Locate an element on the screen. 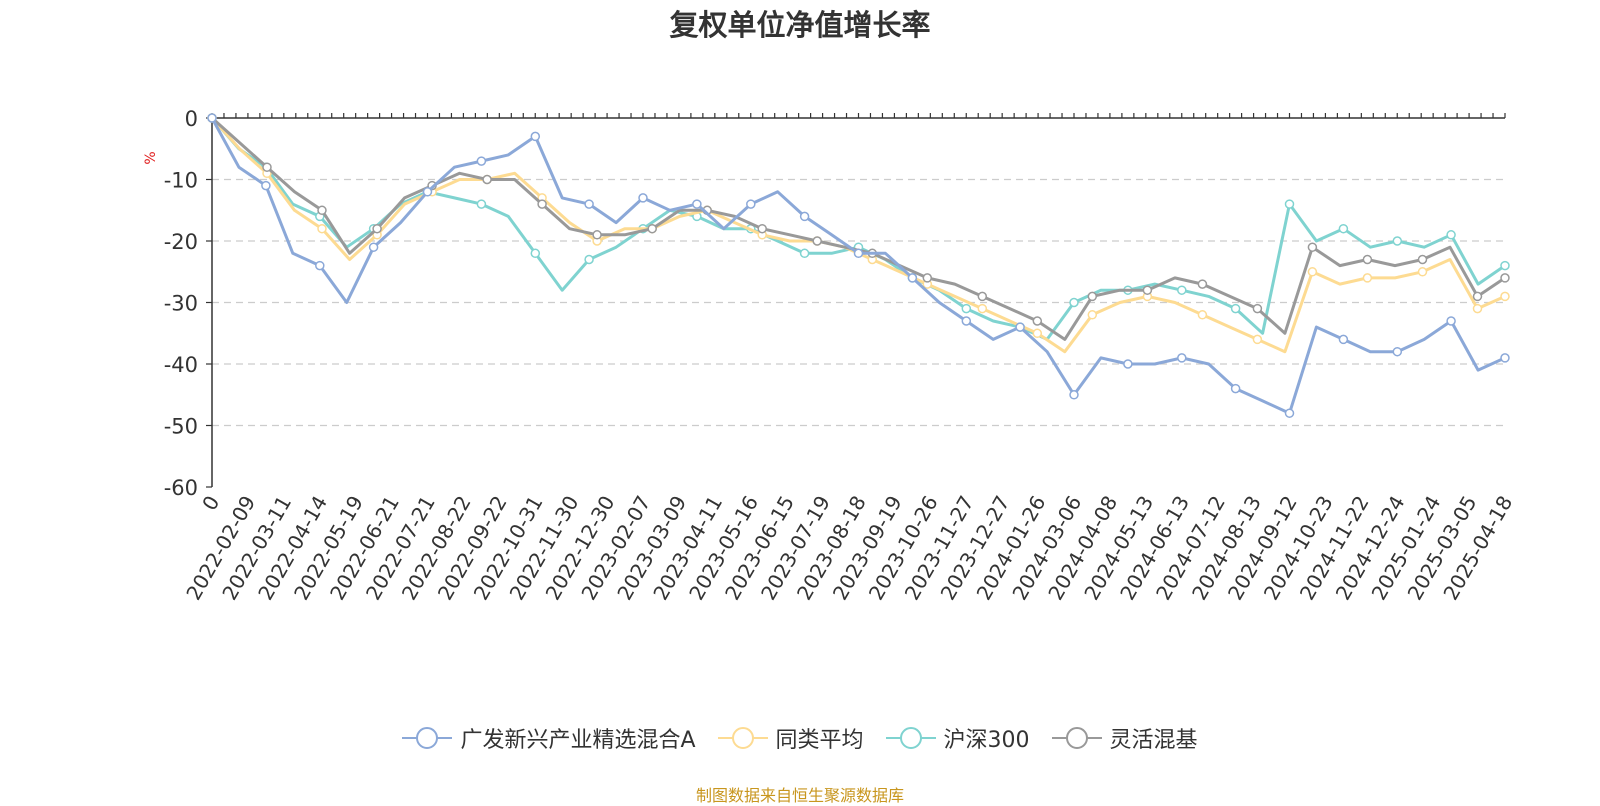 The height and width of the screenshot is (806, 1600). y-axis-label: % is located at coordinates (151, 157).